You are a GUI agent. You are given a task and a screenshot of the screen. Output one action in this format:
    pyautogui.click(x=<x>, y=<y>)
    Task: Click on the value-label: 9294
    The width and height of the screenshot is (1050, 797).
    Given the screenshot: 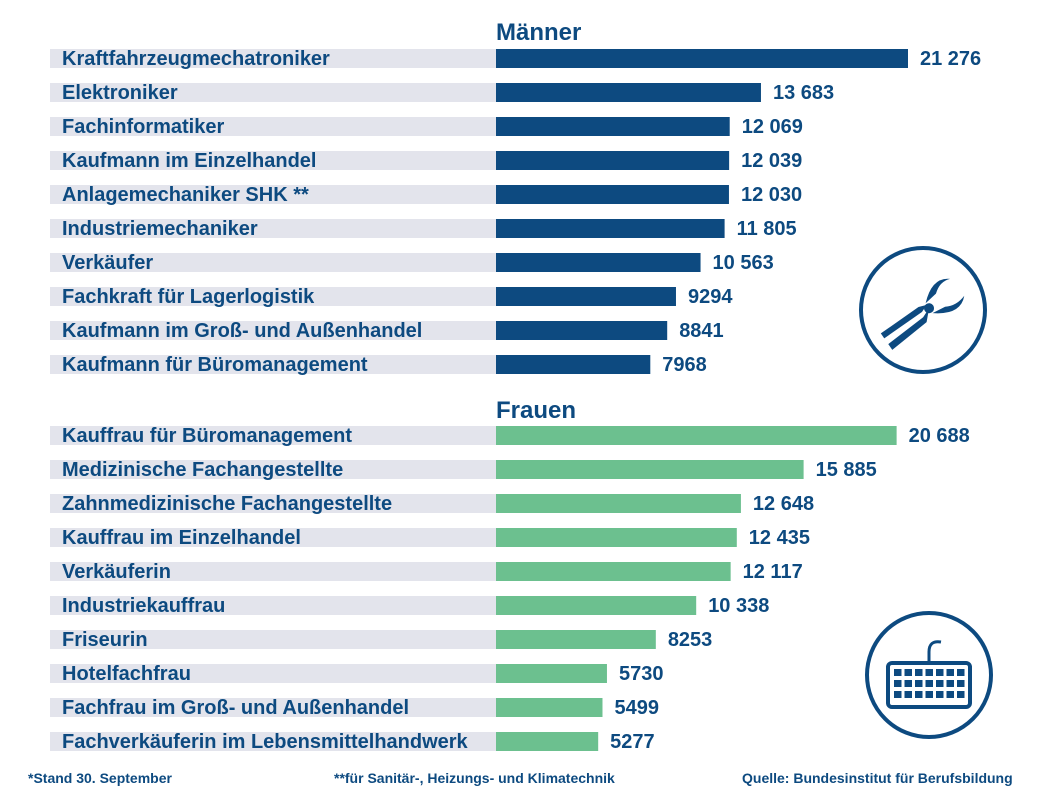 What is the action you would take?
    pyautogui.click(x=710, y=297)
    